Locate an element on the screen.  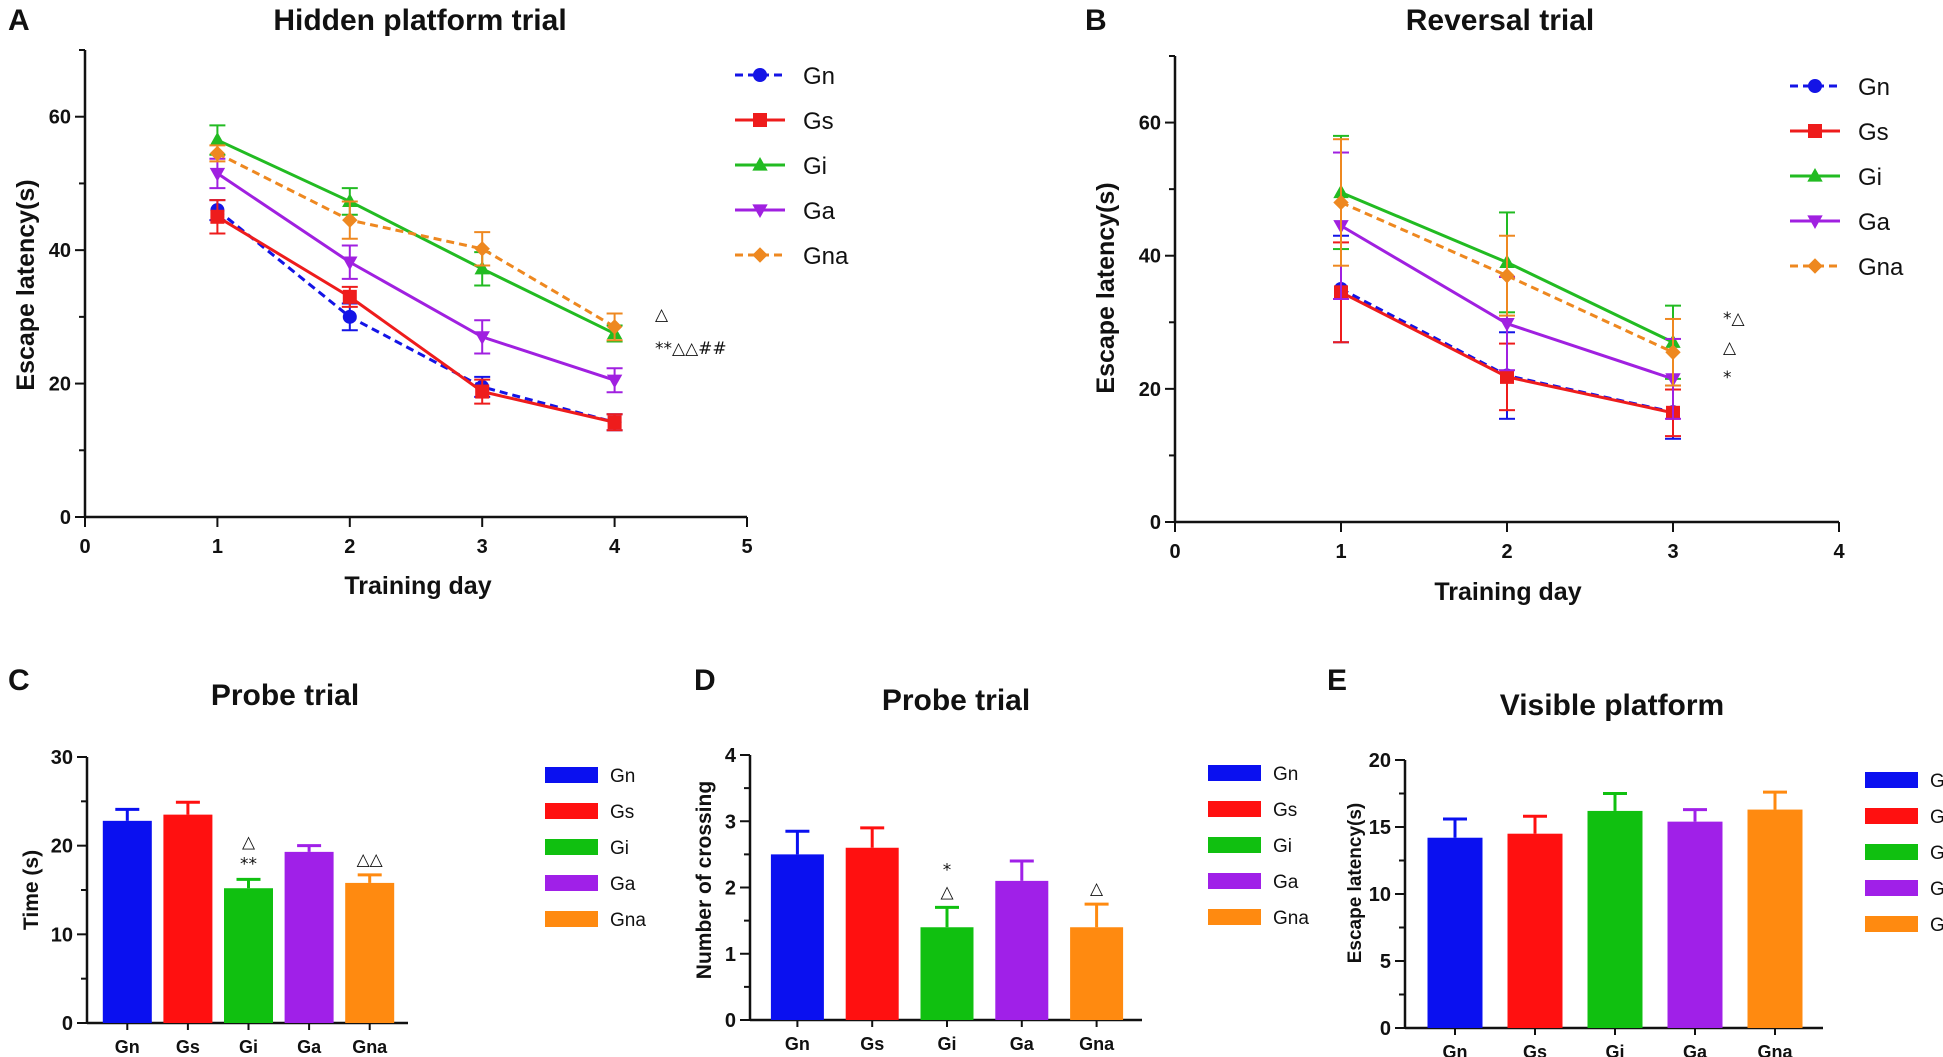
y-tick-label: 60 is located at coordinates (1150, 124).